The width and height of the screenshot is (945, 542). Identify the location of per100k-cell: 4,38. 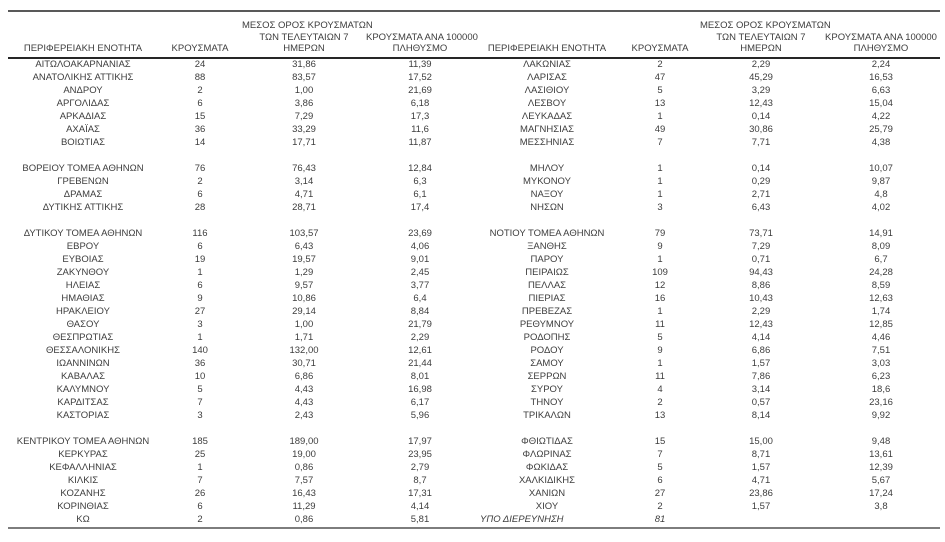
(881, 142).